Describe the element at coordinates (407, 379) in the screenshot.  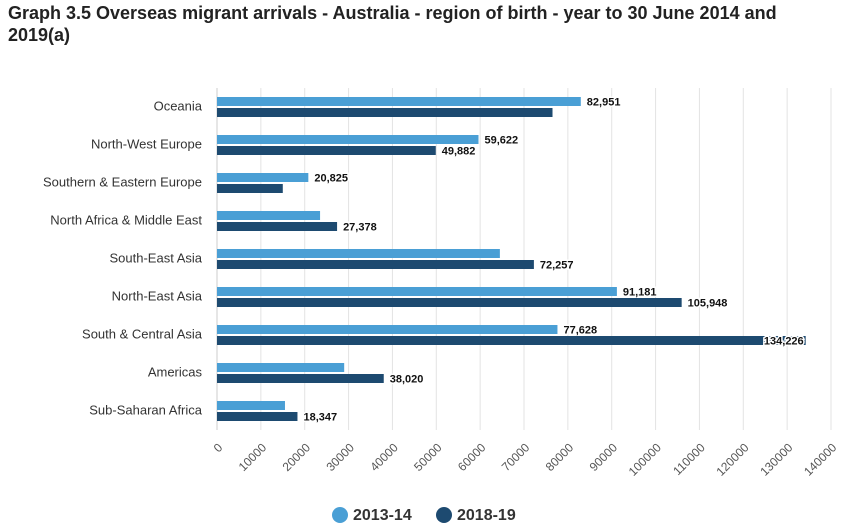
I see `value-label: 38,020` at that location.